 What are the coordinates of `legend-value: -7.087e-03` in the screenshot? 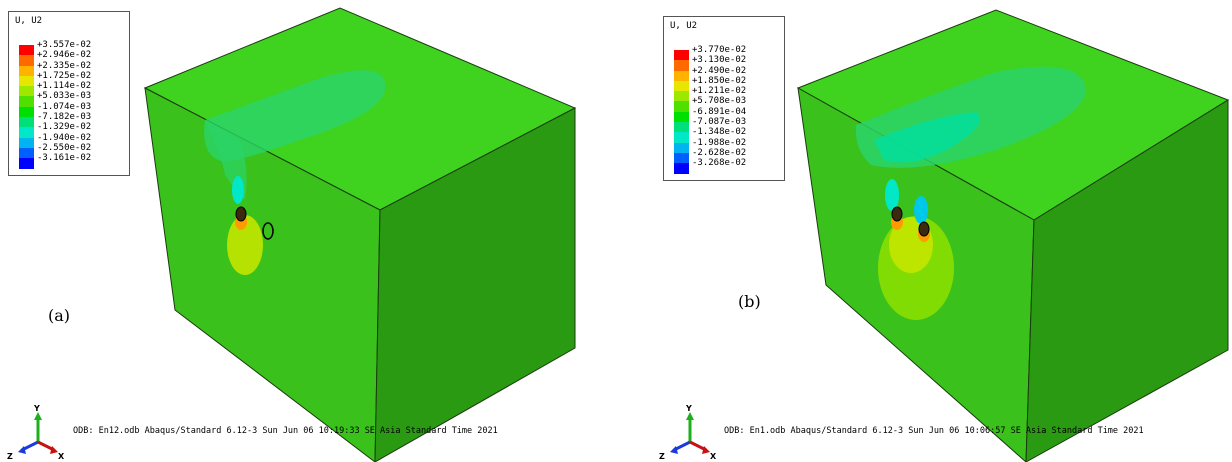 It's located at (719, 122).